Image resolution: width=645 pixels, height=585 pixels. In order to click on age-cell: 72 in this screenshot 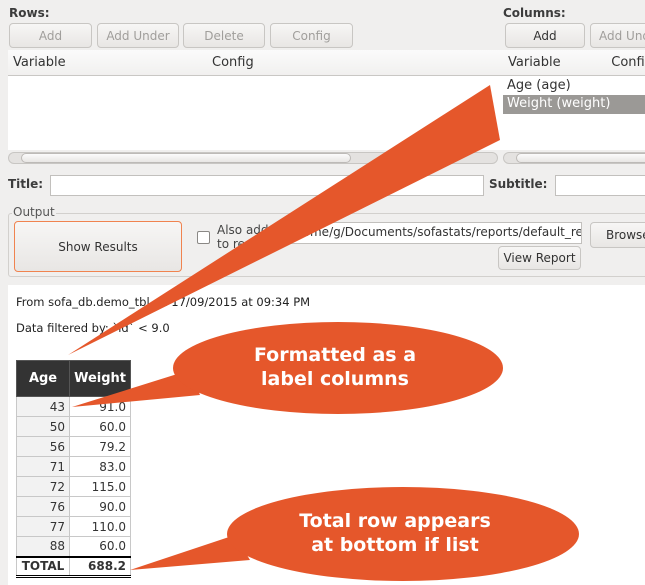, I will do `click(43, 486)`.